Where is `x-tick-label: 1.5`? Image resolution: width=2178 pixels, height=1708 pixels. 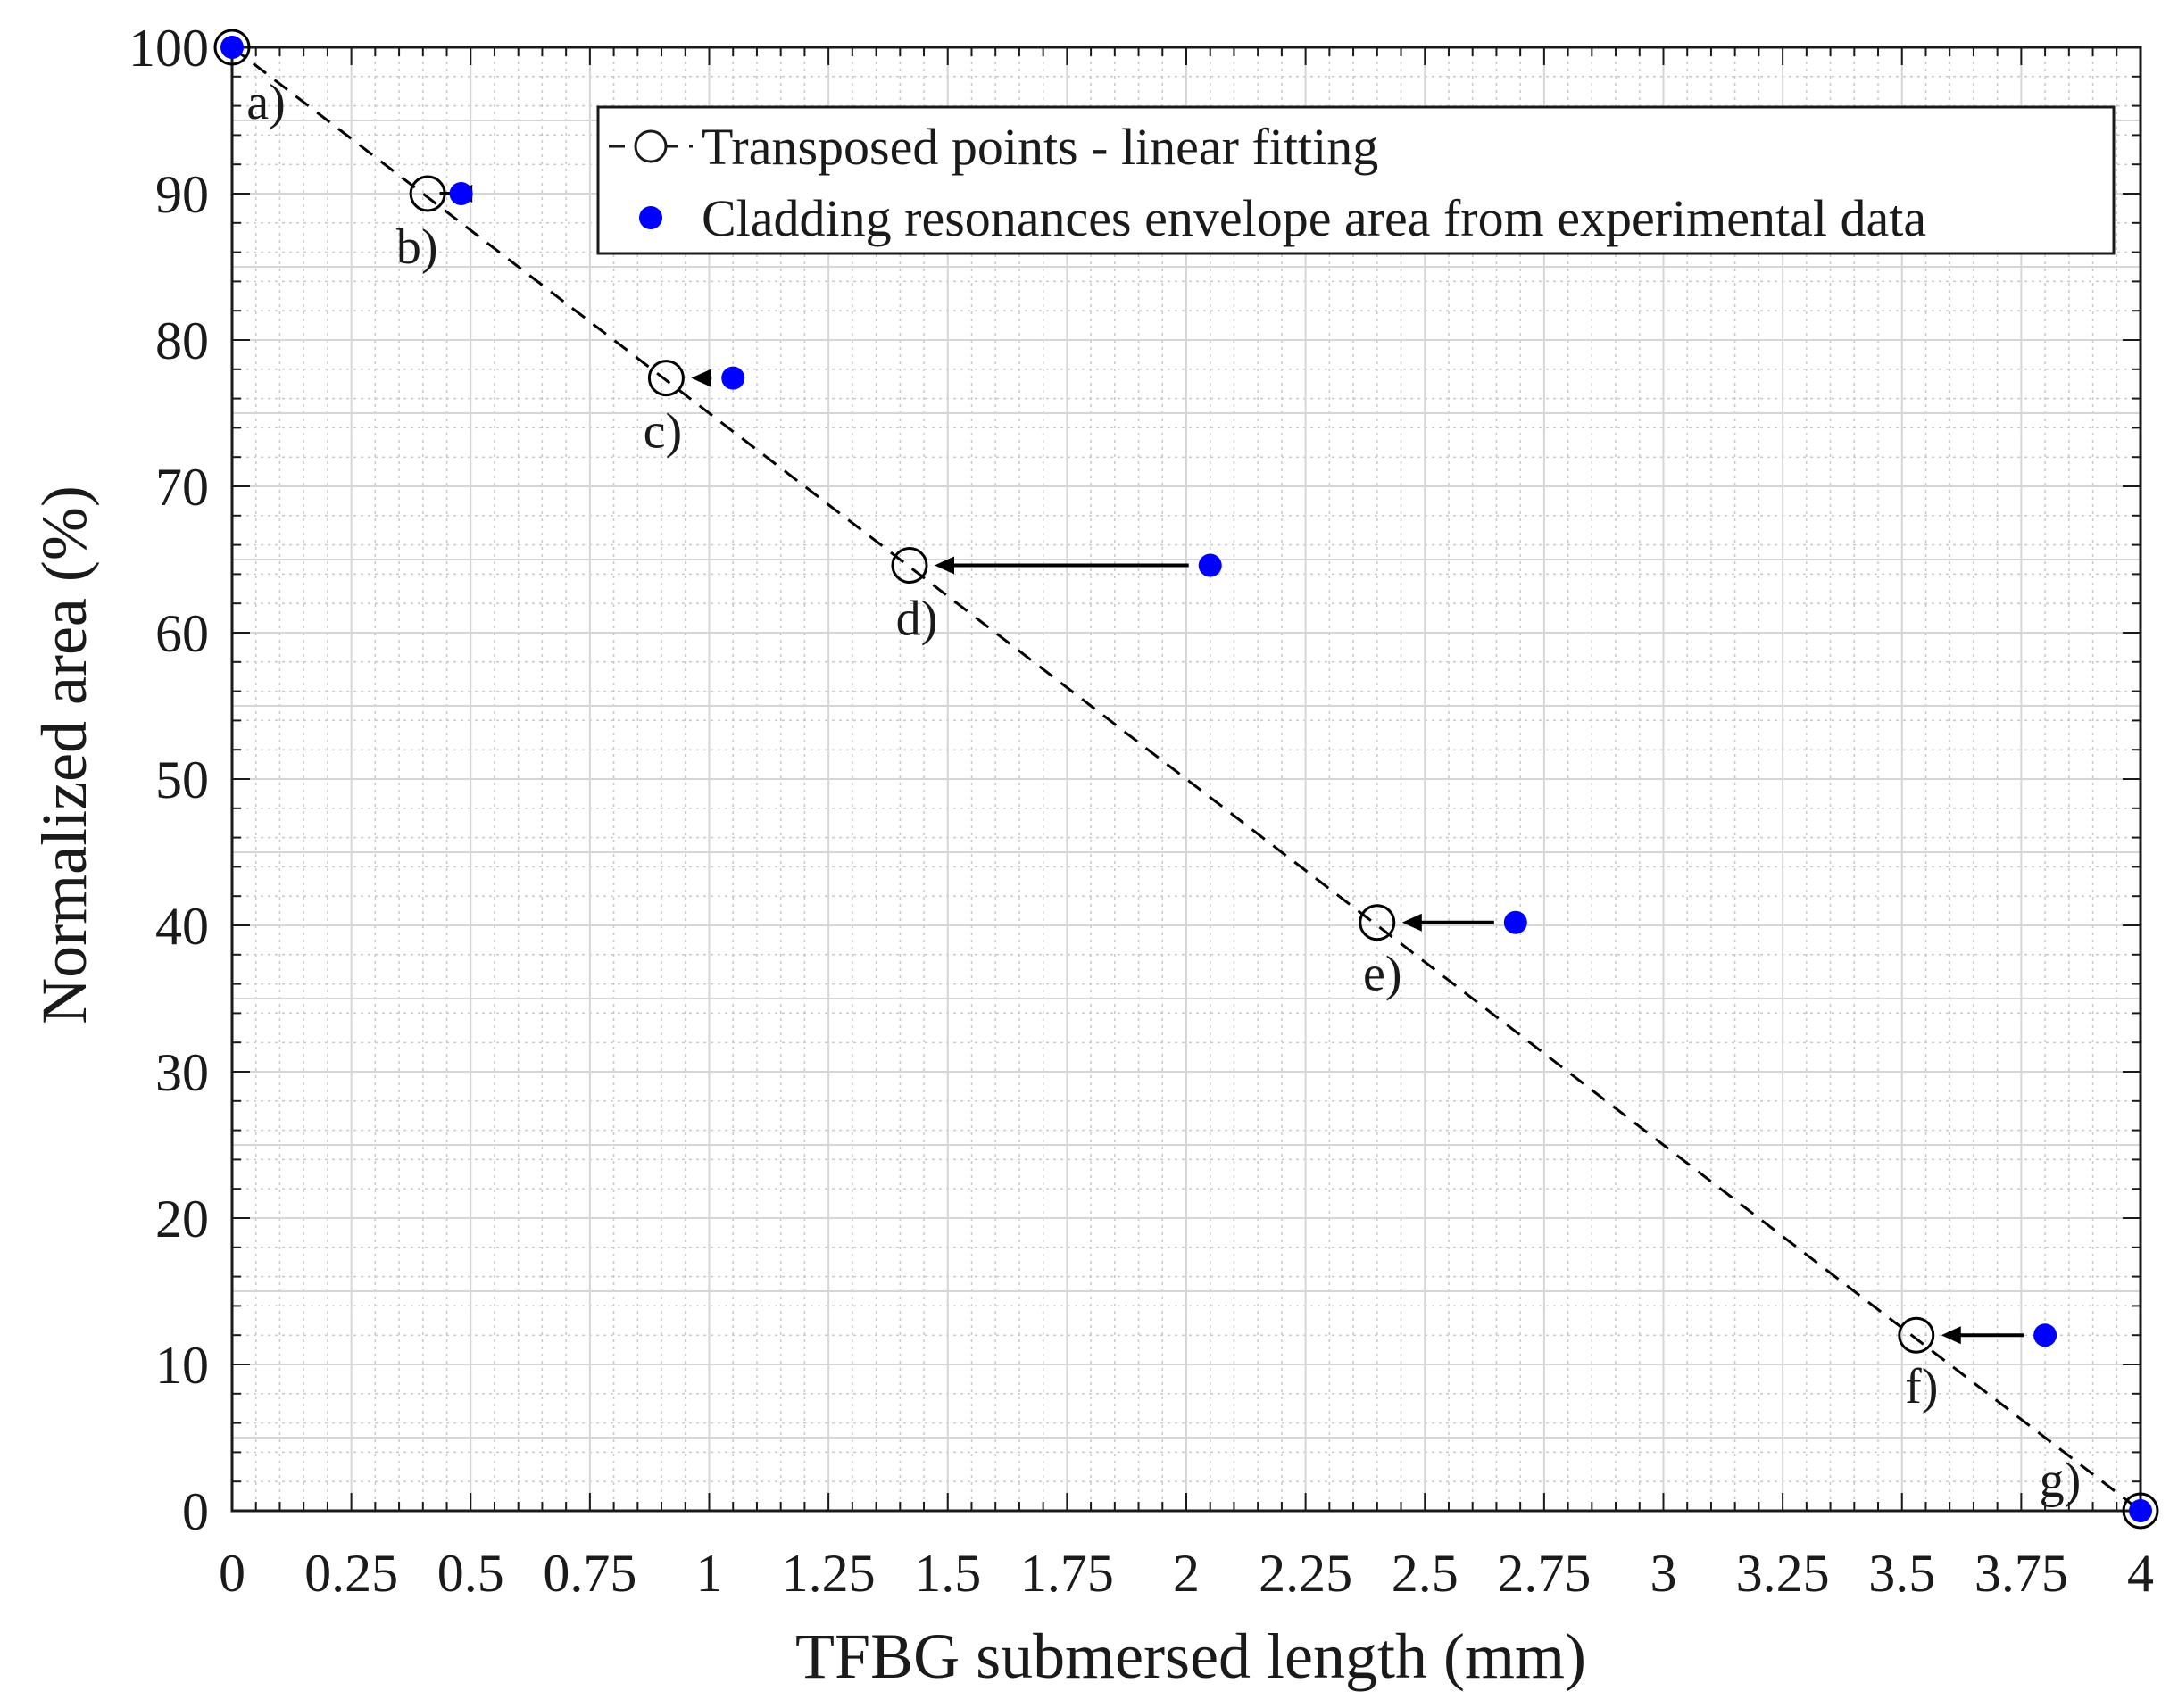 x-tick-label: 1.5 is located at coordinates (948, 1573).